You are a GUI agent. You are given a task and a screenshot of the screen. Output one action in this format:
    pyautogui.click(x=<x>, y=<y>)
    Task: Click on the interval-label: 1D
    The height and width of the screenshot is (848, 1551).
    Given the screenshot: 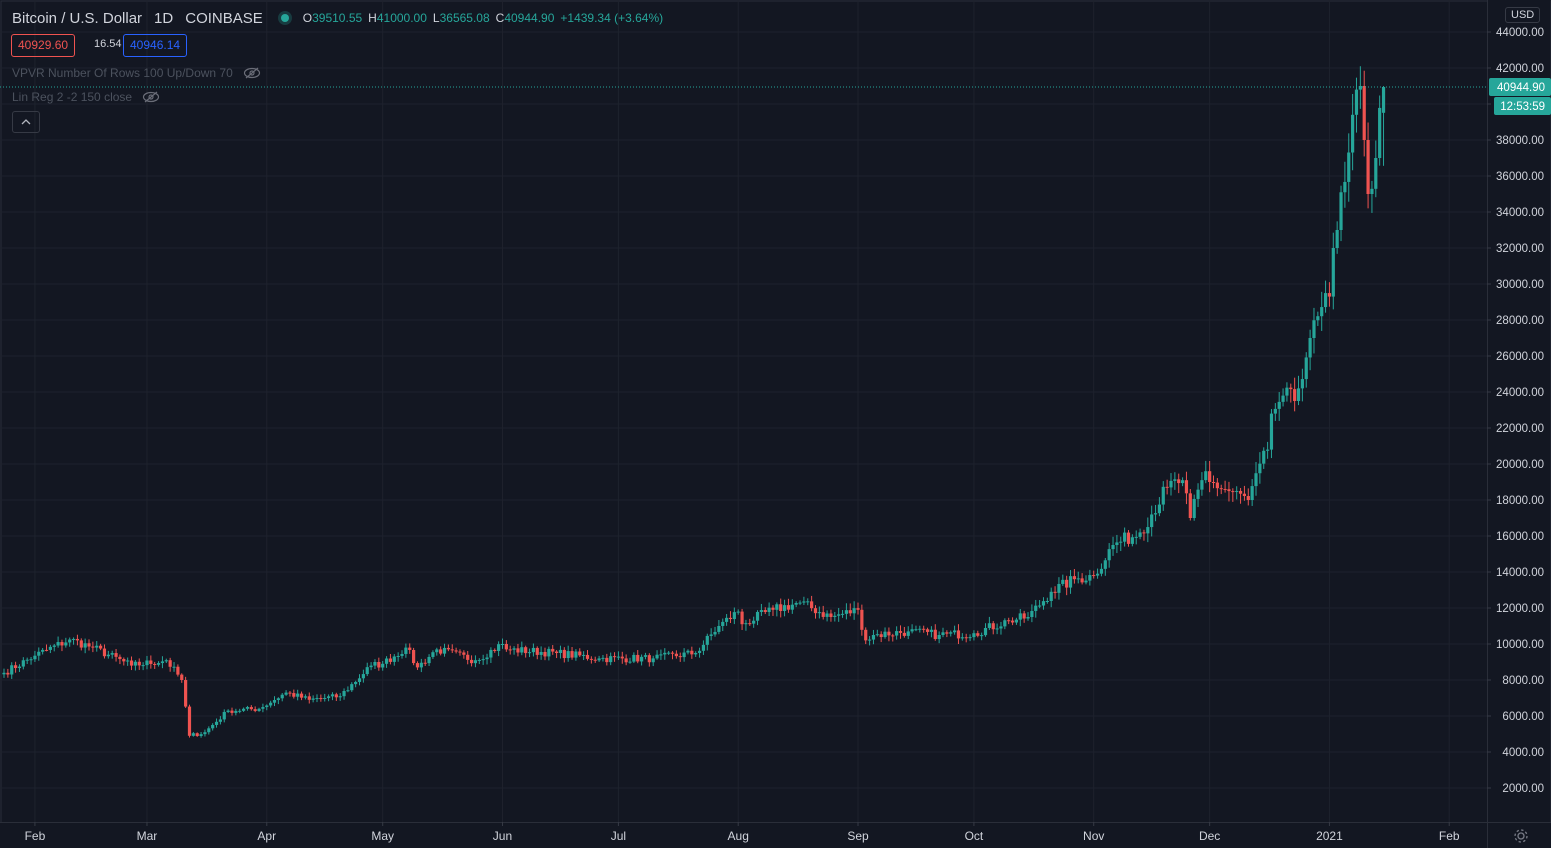 What is the action you would take?
    pyautogui.click(x=164, y=18)
    